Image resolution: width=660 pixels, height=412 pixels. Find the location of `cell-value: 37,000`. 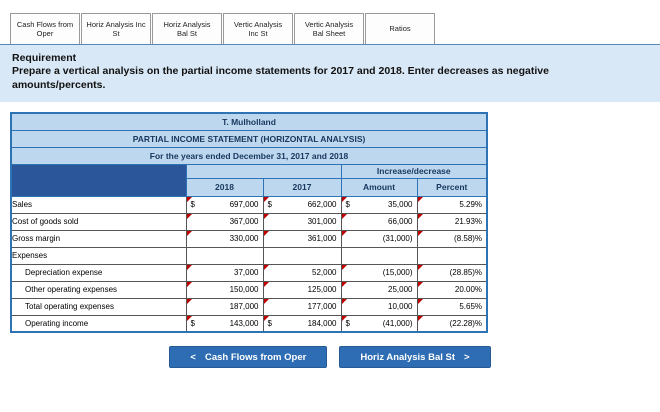

cell-value: 37,000 is located at coordinates (246, 273).